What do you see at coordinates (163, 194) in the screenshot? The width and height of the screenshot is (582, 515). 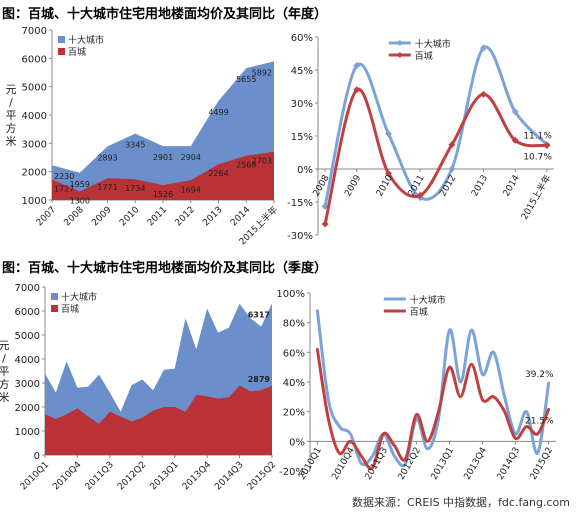 I see `data-label: 1526` at bounding box center [163, 194].